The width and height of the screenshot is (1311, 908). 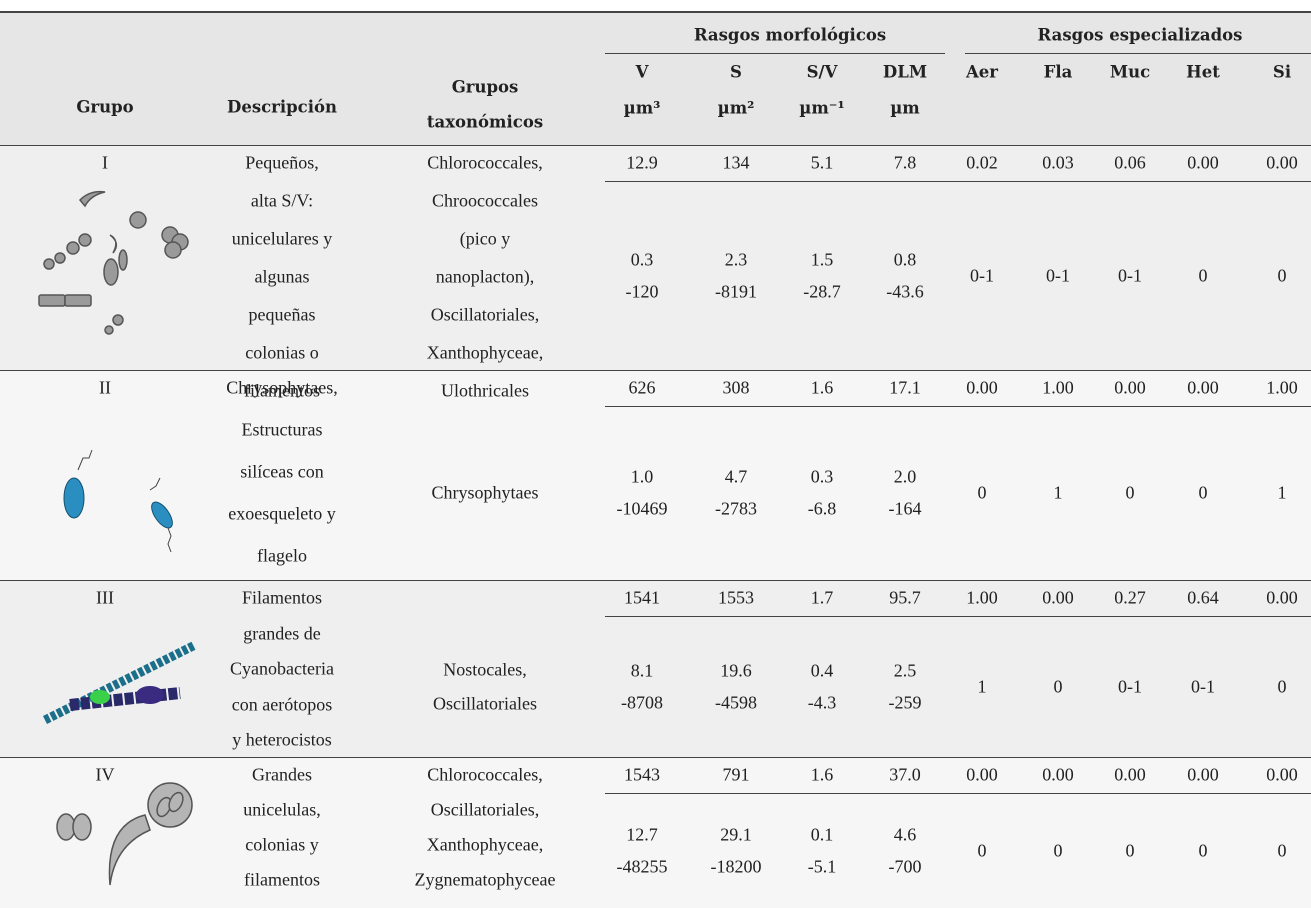 What do you see at coordinates (905, 508) in the screenshot?
I see `range-max: -164` at bounding box center [905, 508].